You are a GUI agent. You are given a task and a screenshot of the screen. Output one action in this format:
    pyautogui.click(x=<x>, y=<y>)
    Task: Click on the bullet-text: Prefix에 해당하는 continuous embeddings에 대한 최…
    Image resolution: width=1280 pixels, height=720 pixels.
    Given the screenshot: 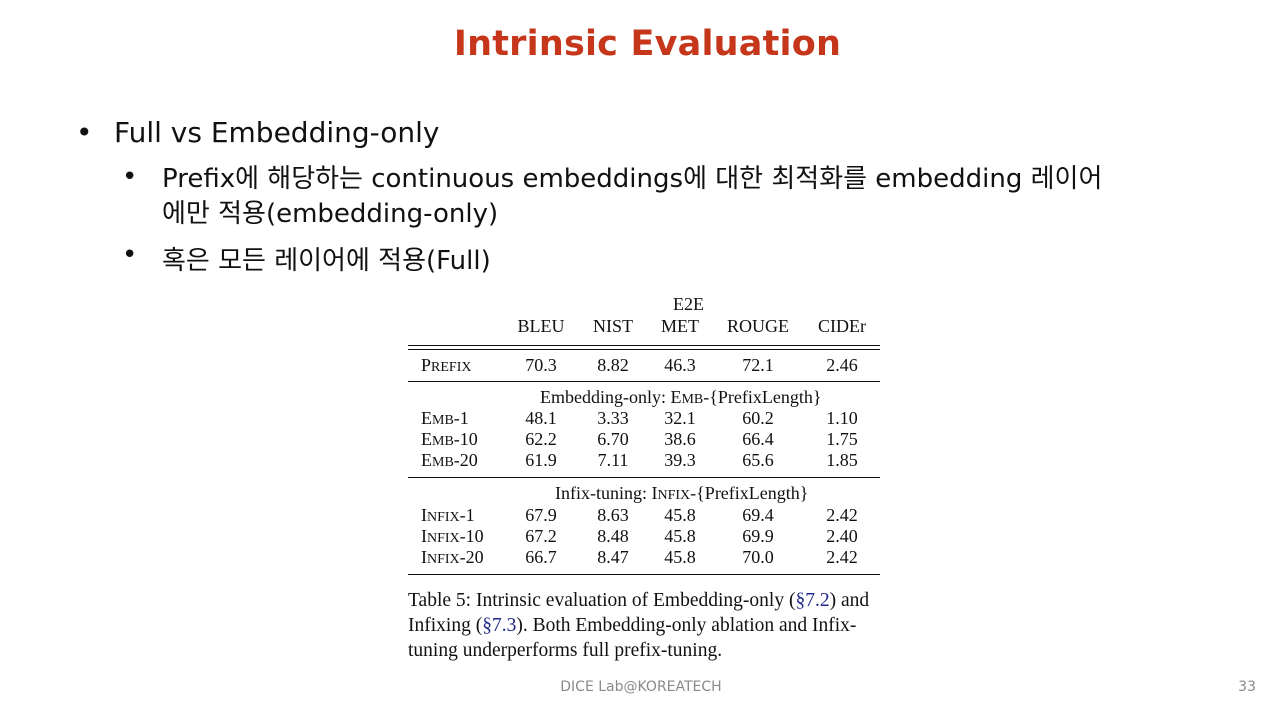 What is the action you would take?
    pyautogui.click(x=639, y=197)
    